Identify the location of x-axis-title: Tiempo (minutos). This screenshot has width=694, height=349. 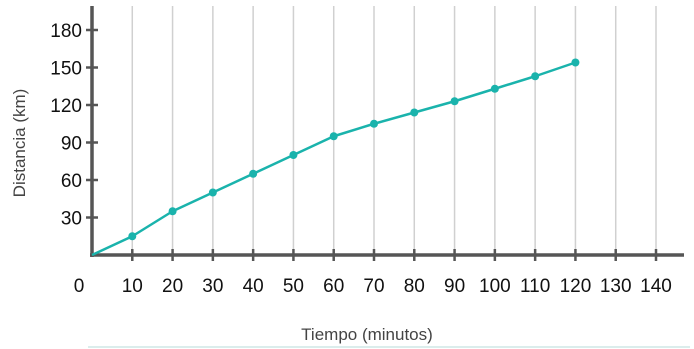
(367, 334).